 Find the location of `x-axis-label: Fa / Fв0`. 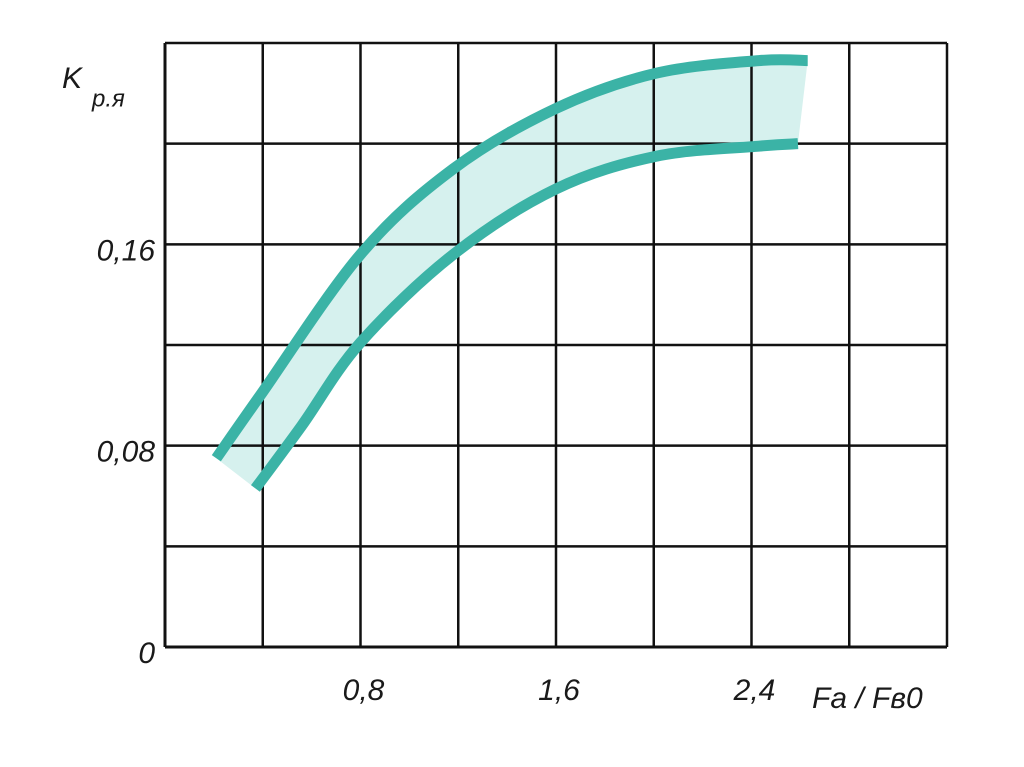

x-axis-label: Fa / Fв0 is located at coordinates (867, 698).